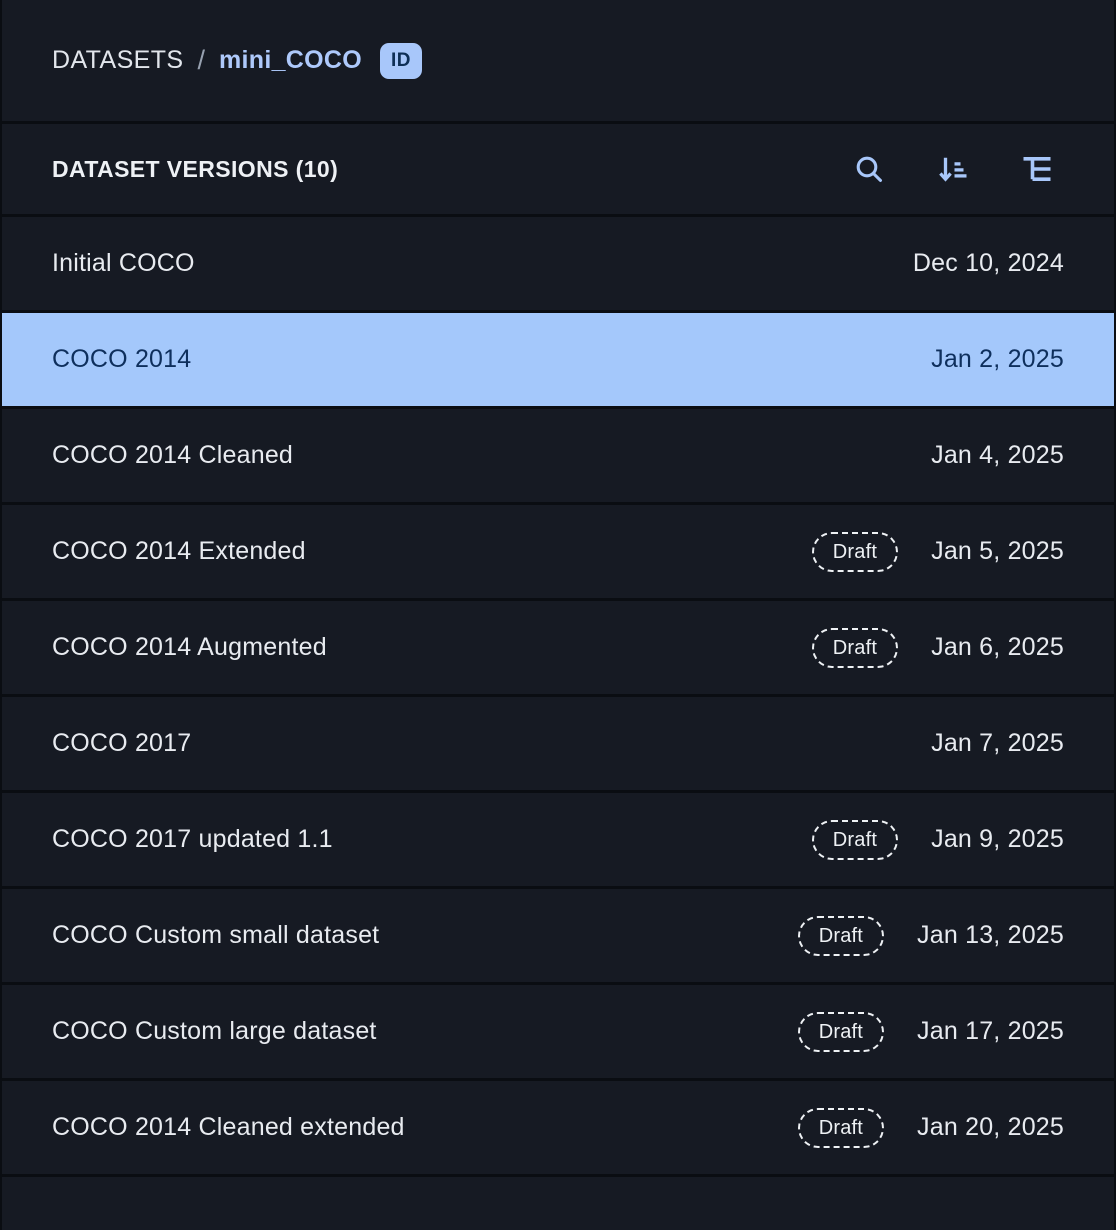 This screenshot has width=1116, height=1230. Describe the element at coordinates (997, 551) in the screenshot. I see `version-date: Jan 5, 2025` at that location.